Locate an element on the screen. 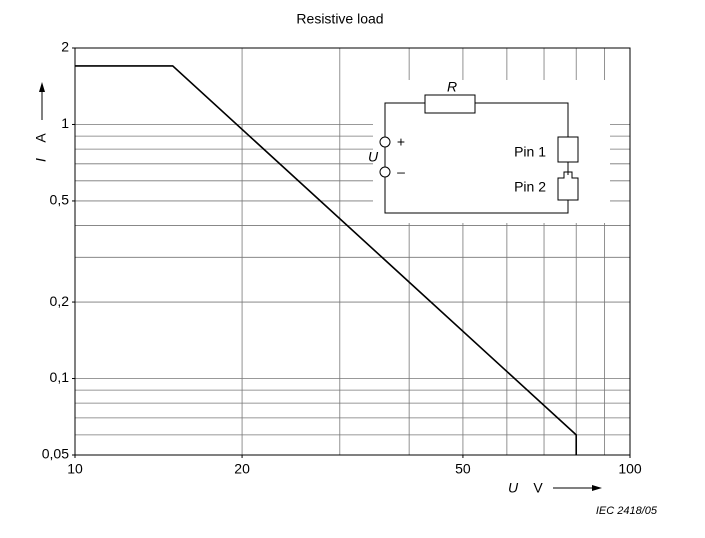 Image resolution: width=705 pixels, height=538 pixels. footer: IEC 2418/05 is located at coordinates (627, 511).